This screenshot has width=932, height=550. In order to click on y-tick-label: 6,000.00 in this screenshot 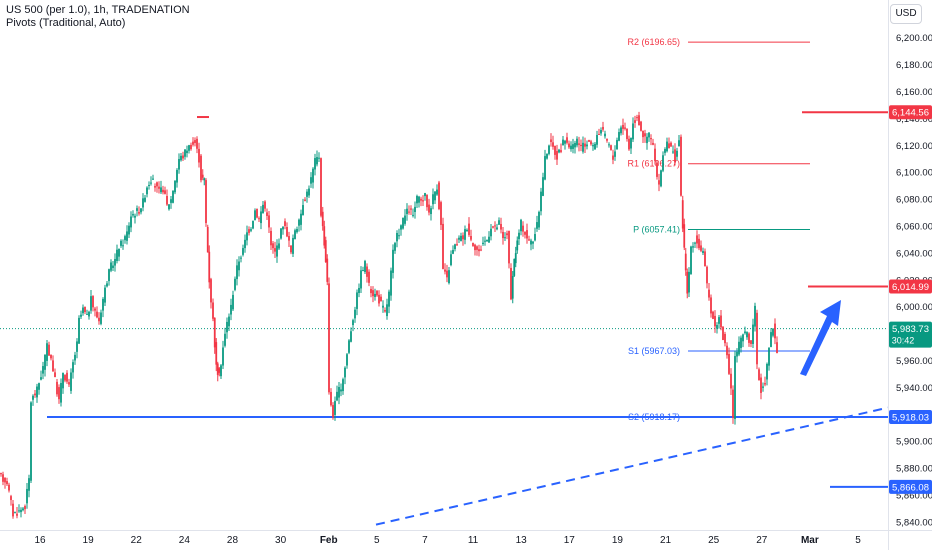, I will do `click(914, 307)`.